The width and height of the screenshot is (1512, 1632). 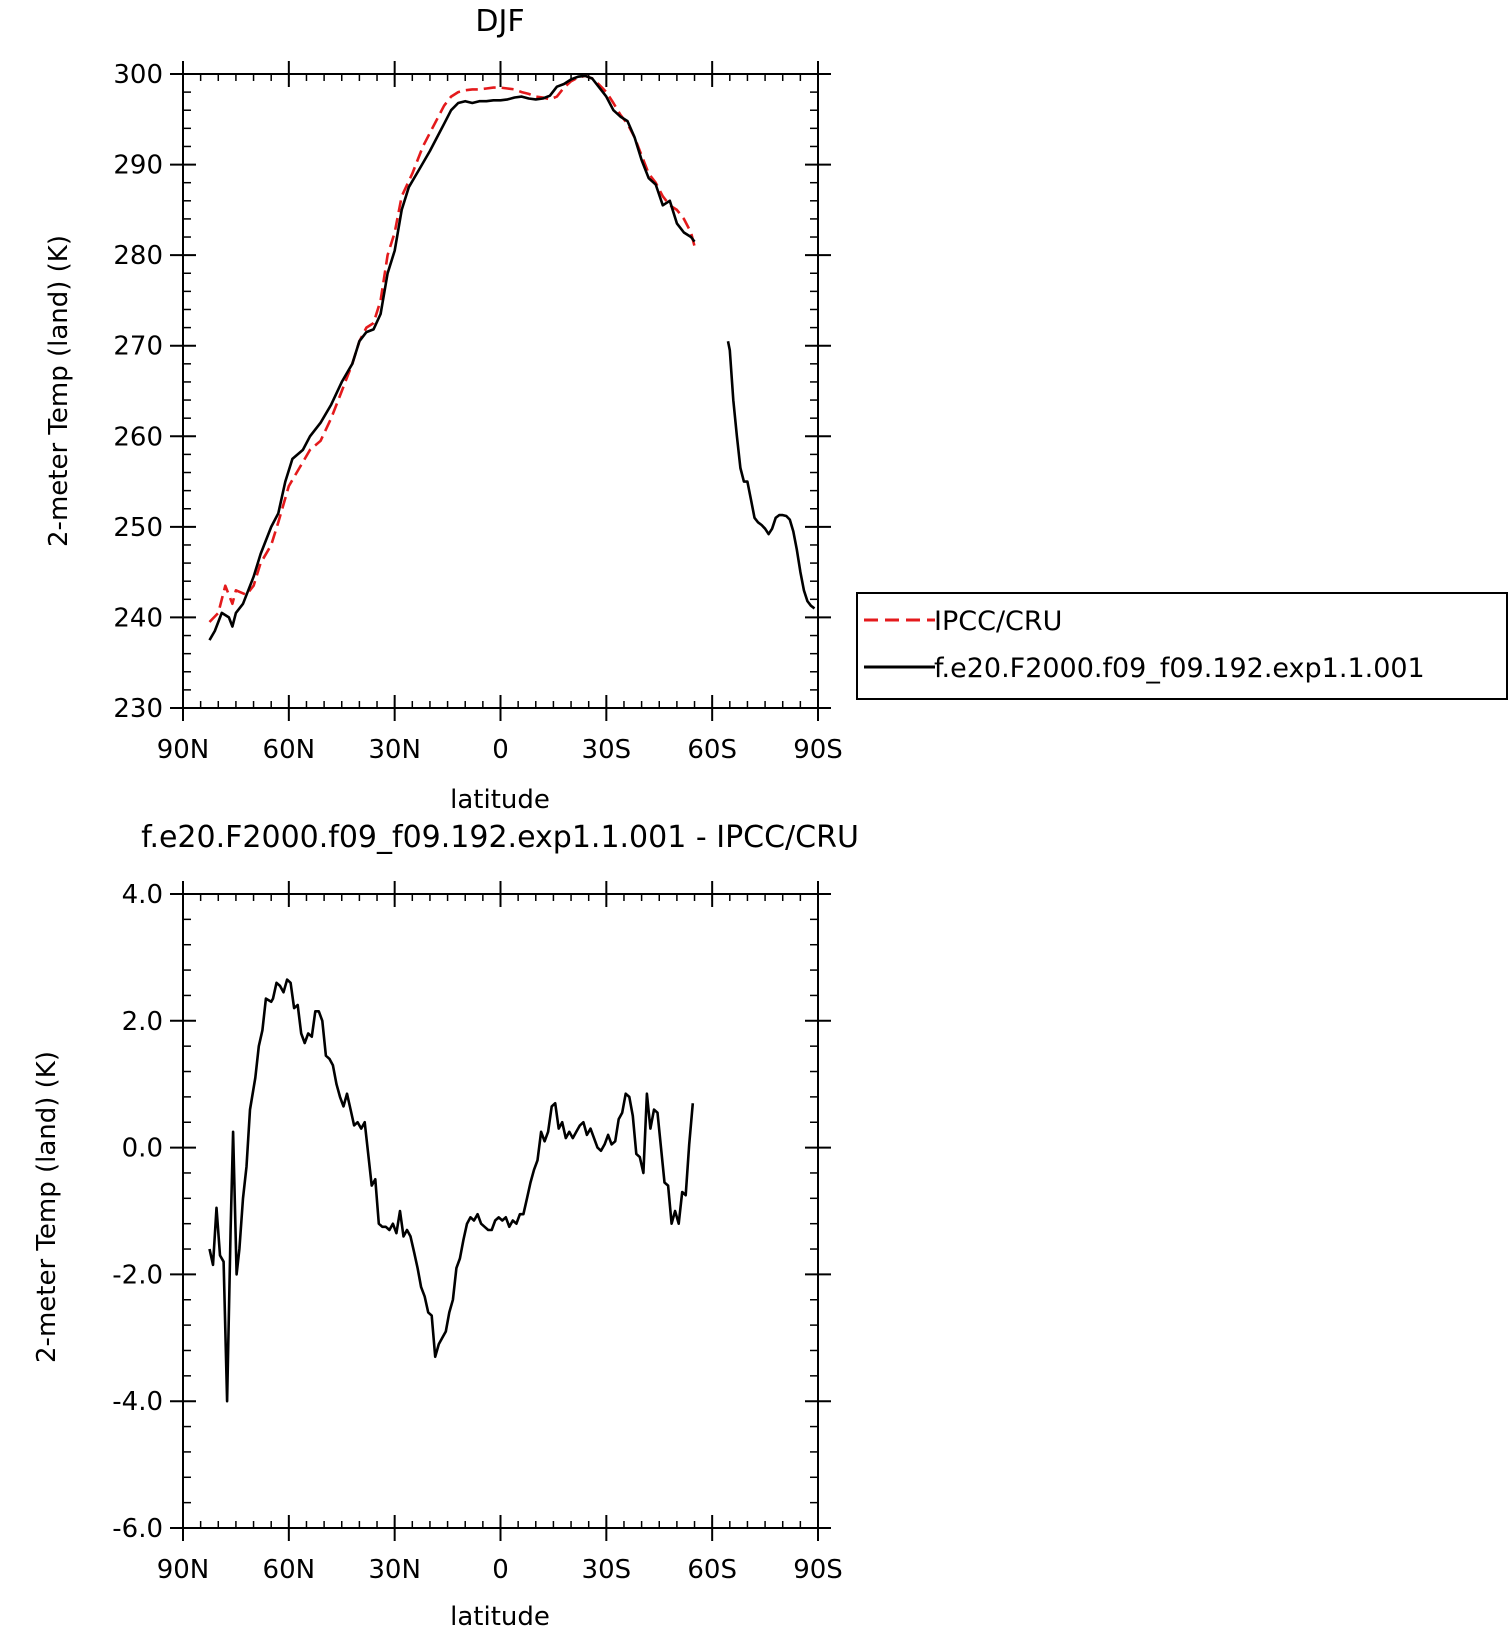 I want to click on bottom-y-tick-label: -2.0, so click(x=137, y=1275).